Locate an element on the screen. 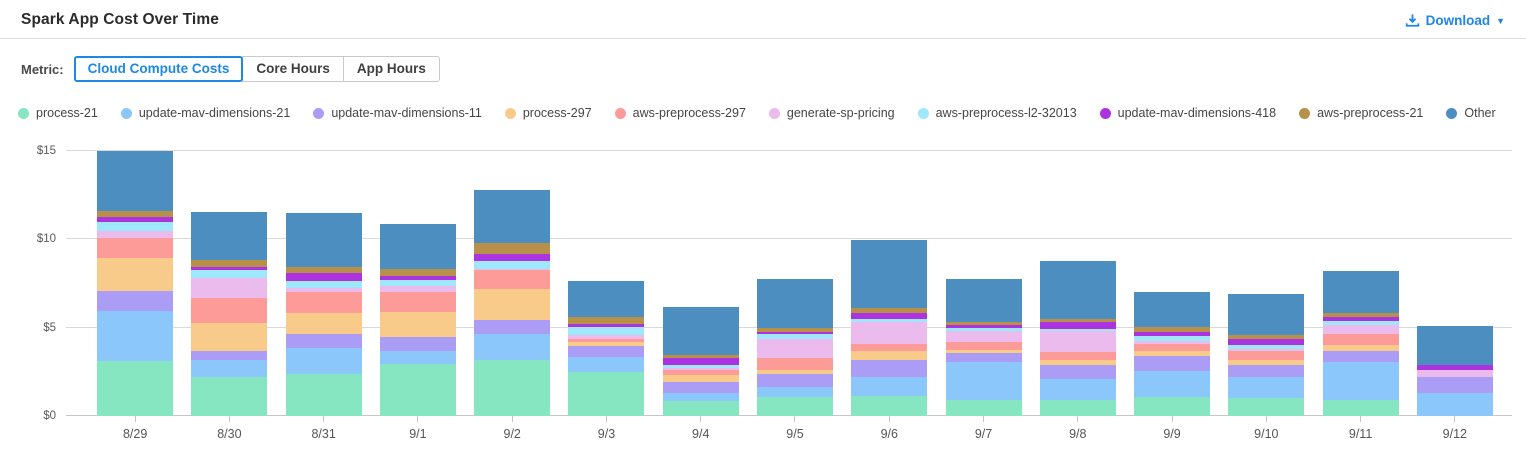 The image size is (1526, 461). bar-9/8 is located at coordinates (1078, 283).